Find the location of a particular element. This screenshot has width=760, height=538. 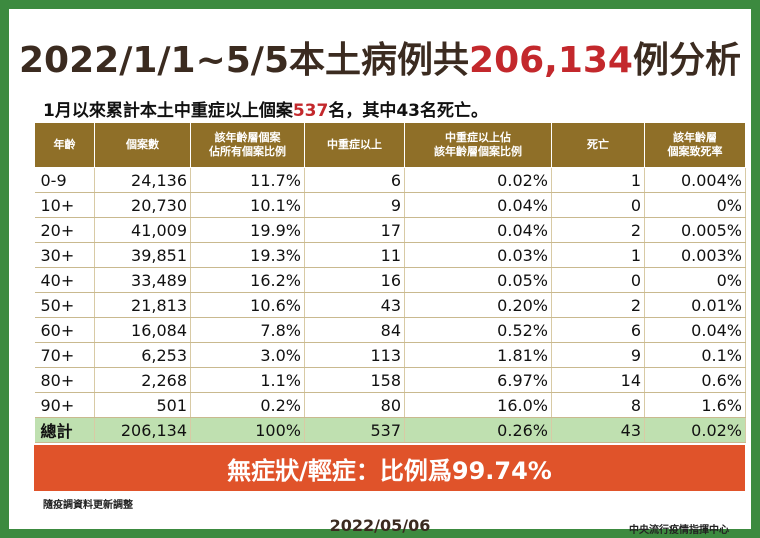

column-header-line: 該年齡層 is located at coordinates (695, 137).